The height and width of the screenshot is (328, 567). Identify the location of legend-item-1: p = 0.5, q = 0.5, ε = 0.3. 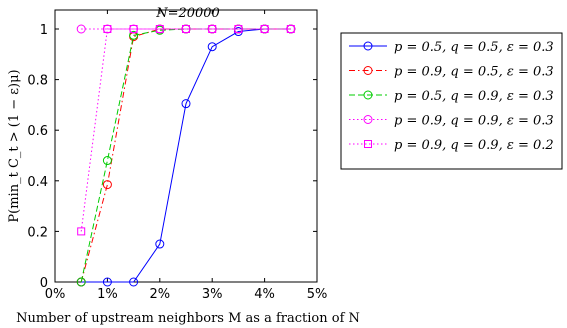
(451, 47).